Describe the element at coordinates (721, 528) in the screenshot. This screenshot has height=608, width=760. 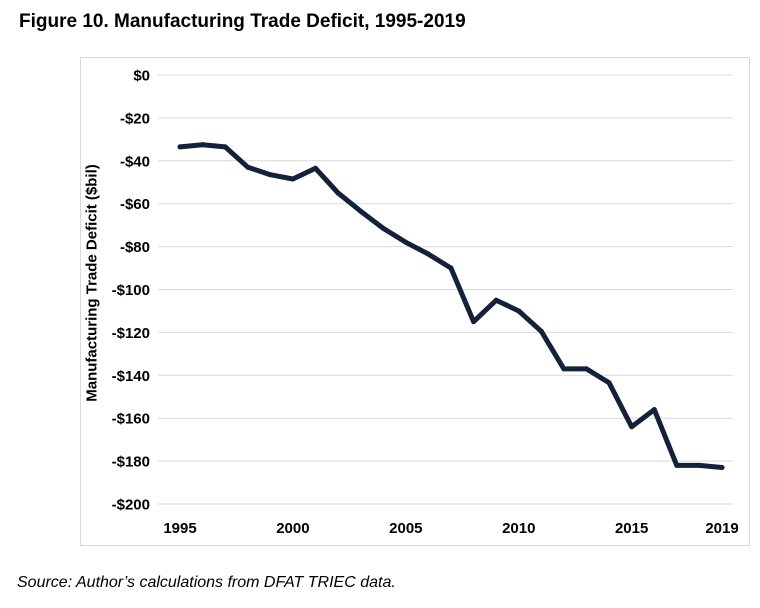
I see `x-tick-label: 2019` at that location.